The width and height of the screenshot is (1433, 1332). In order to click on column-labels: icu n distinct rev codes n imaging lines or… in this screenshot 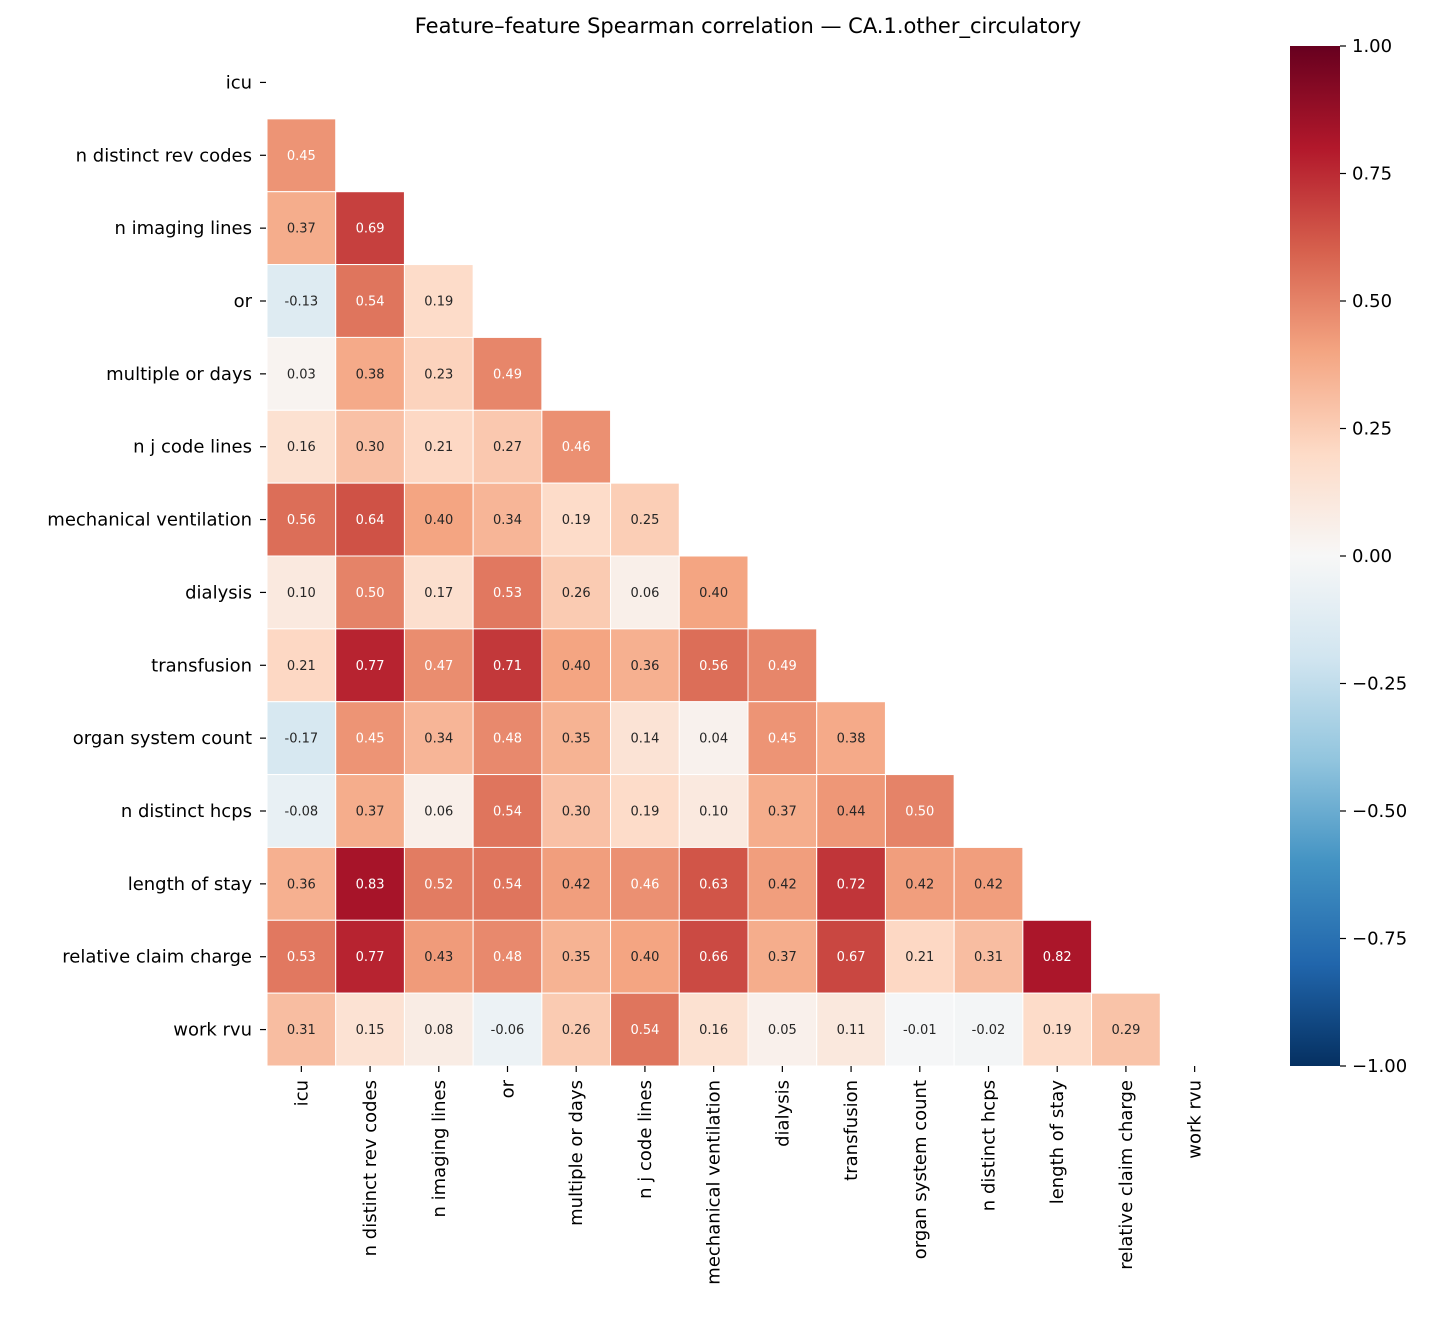, I will do `click(748, 1175)`.